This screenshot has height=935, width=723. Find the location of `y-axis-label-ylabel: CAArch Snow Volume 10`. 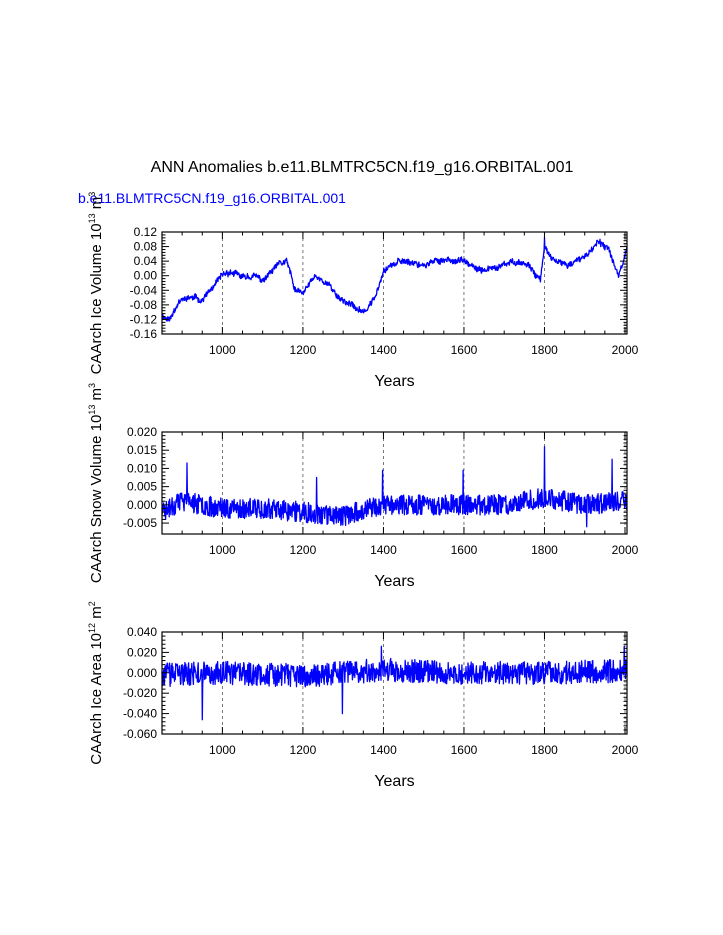

y-axis-label-ylabel: CAArch Snow Volume 10 is located at coordinates (96, 499).